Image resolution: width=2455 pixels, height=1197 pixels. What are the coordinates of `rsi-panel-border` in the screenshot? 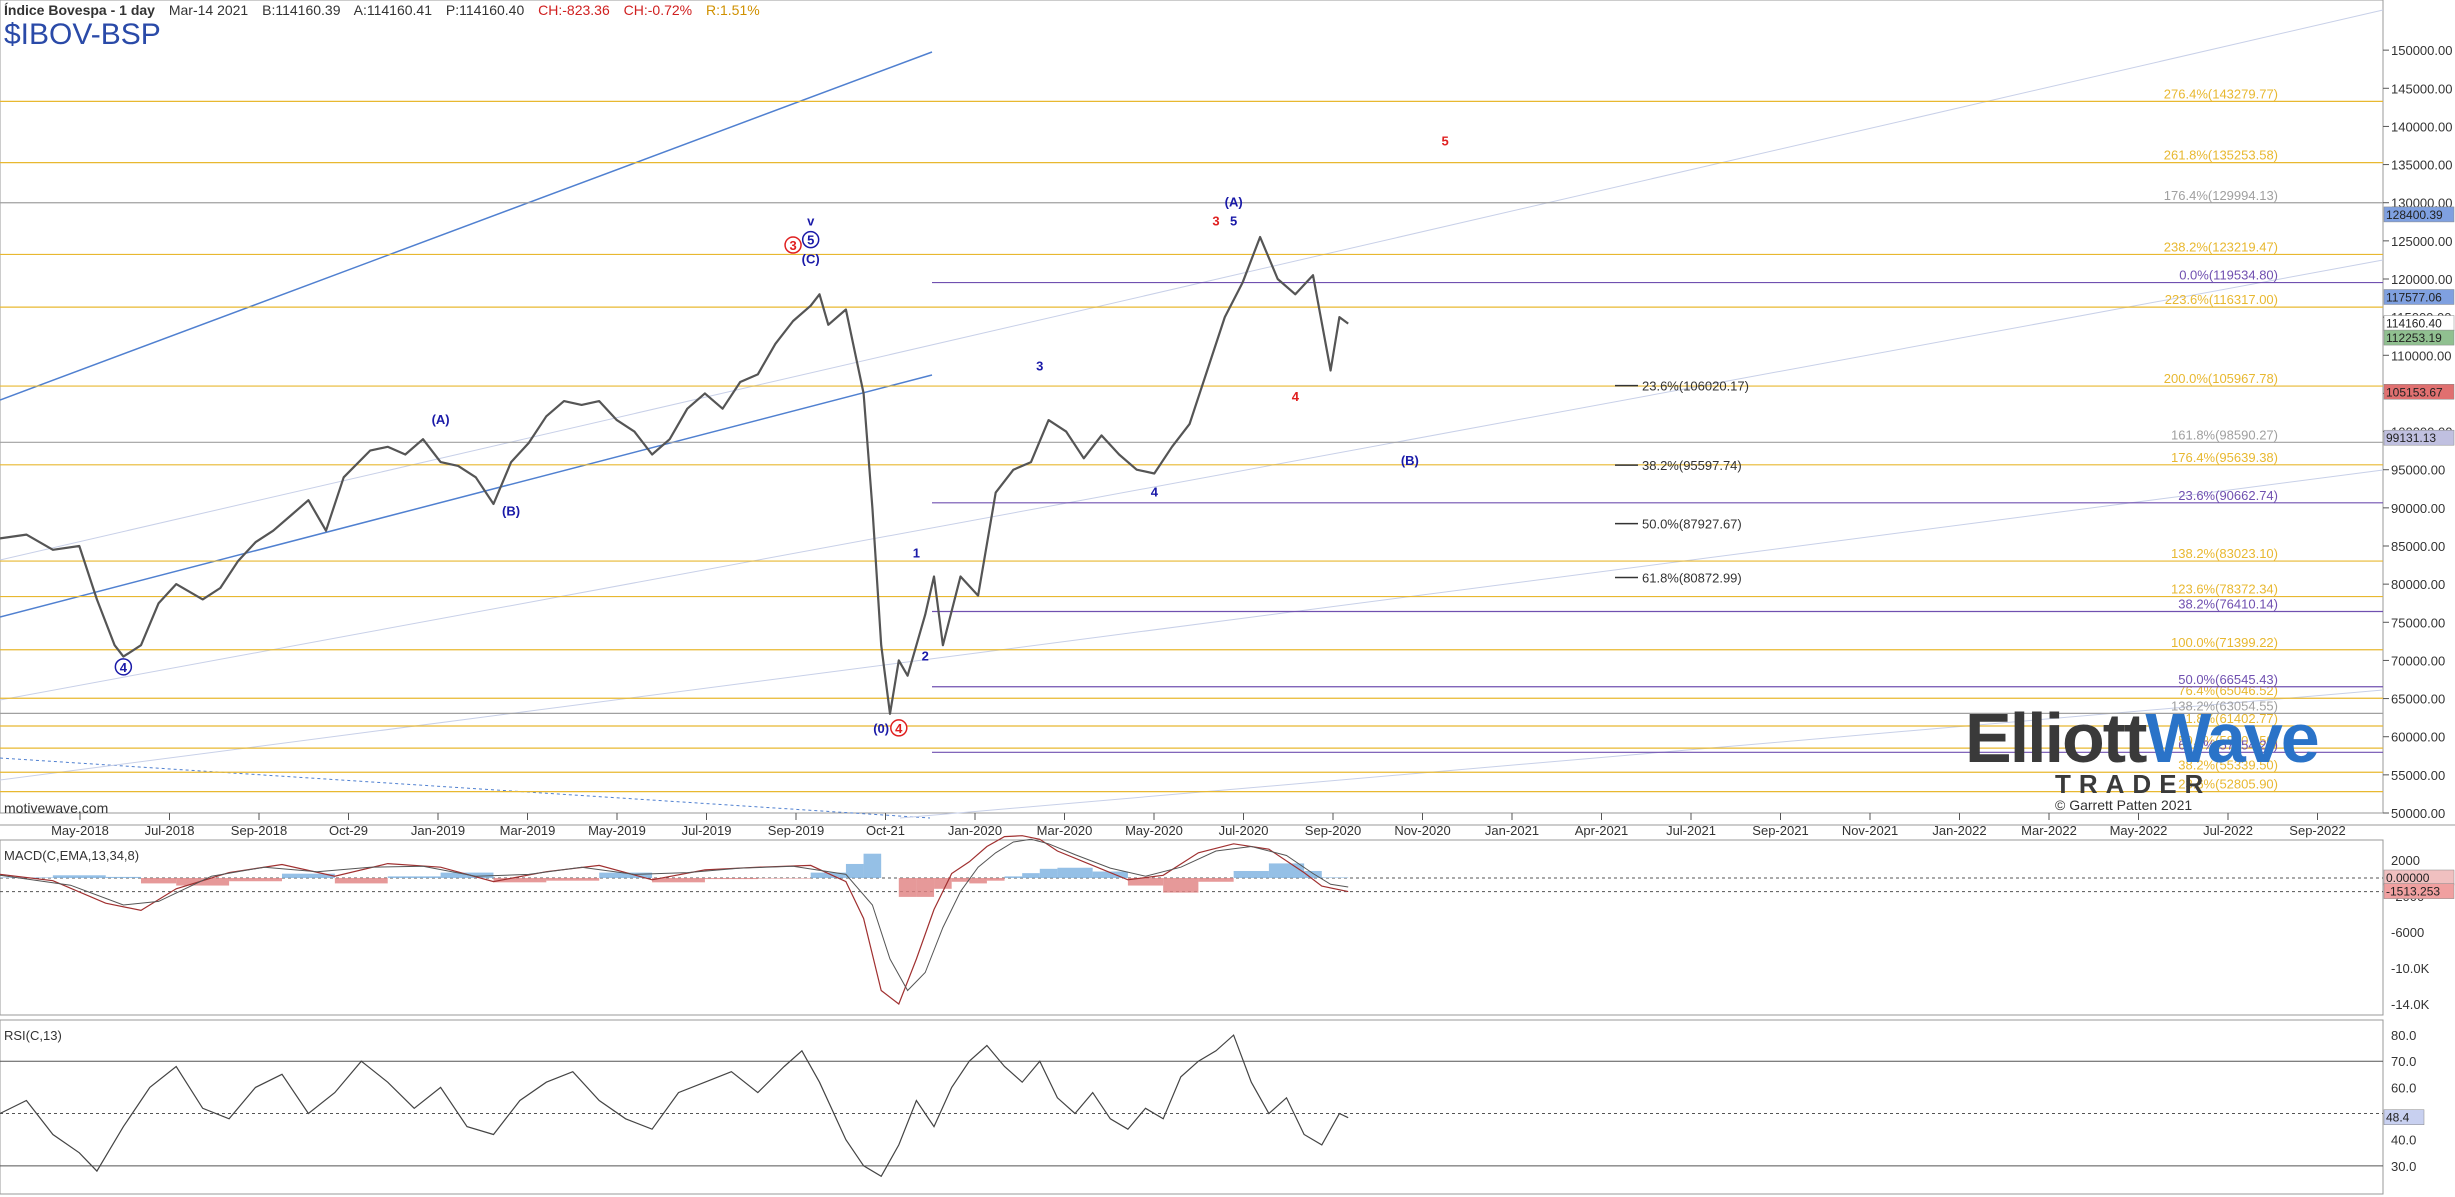 It's located at (1192, 1107).